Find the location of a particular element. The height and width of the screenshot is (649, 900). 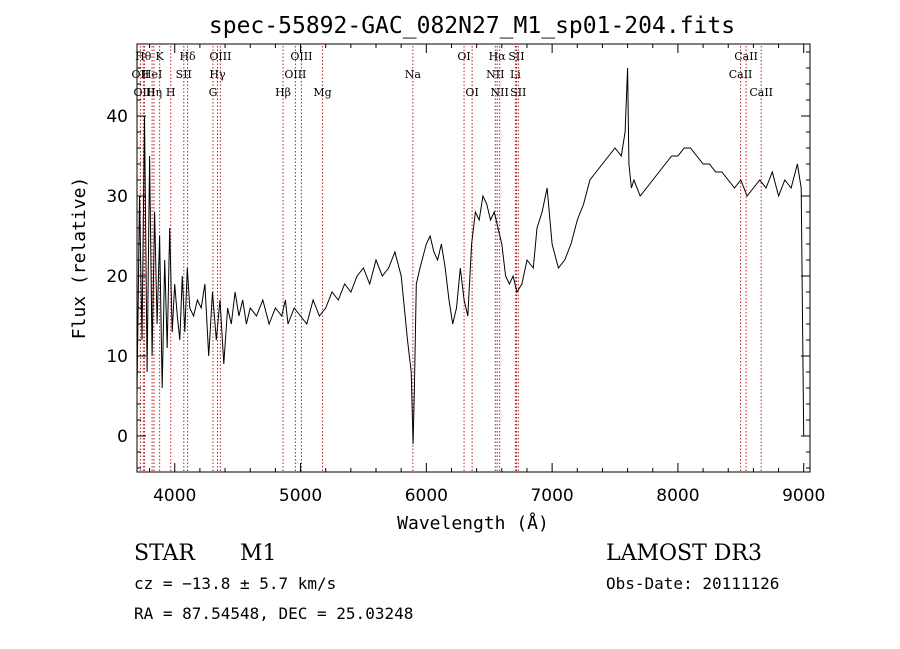

x-axis-label: Wavelength (Å) is located at coordinates (473, 523).